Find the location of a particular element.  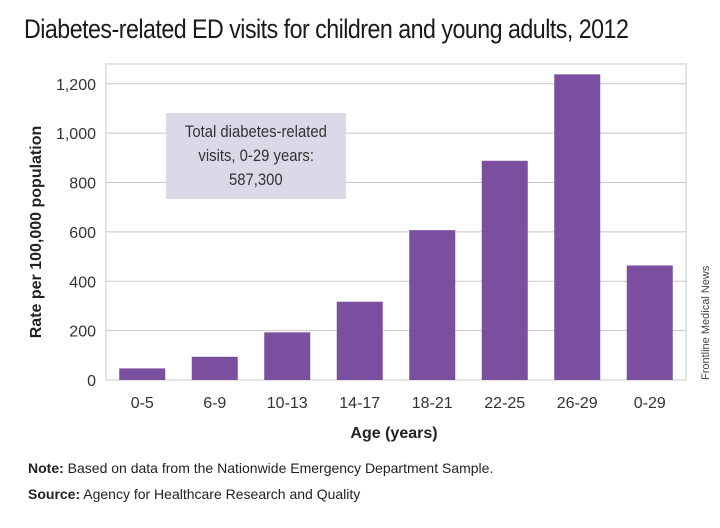

note-label: Note: is located at coordinates (46, 468).